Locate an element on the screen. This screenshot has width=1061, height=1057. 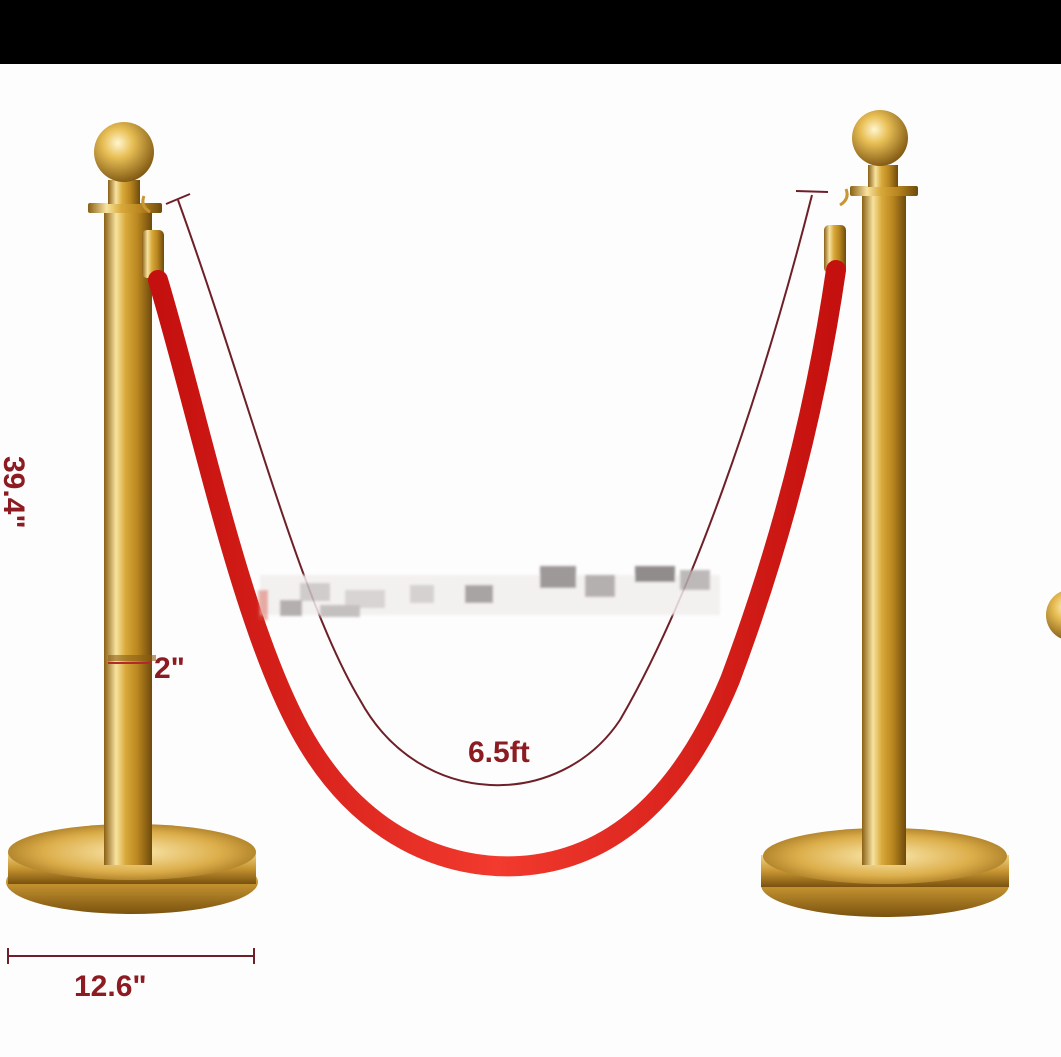
guide-tick-right is located at coordinates (812, 191).